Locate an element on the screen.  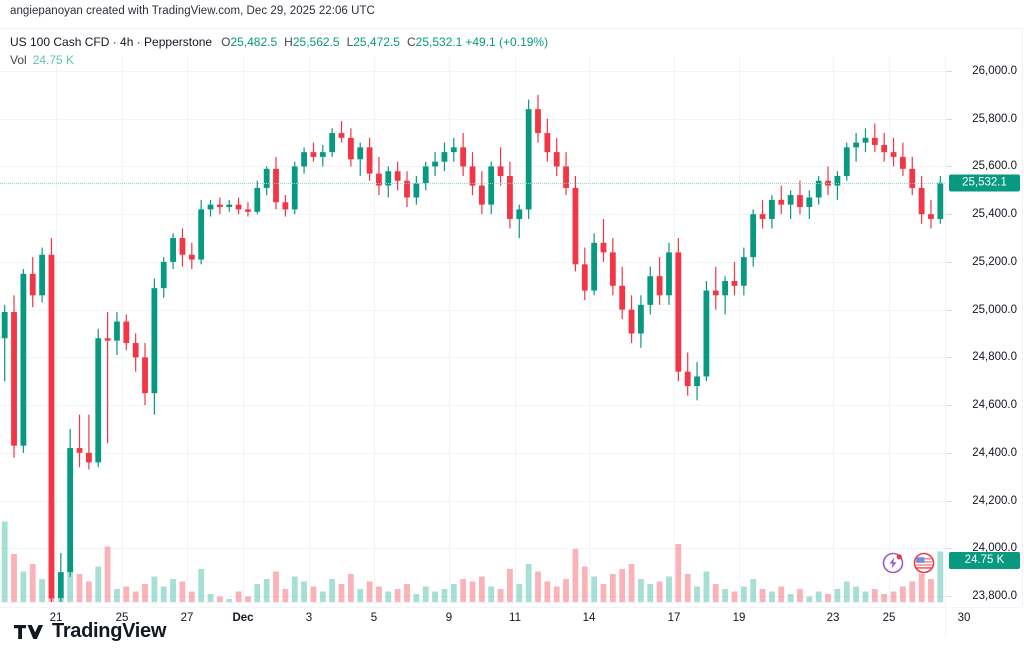
legend-symbol-title: US 100 Cash CFD · 4h · Pepperstone is located at coordinates (111, 42).